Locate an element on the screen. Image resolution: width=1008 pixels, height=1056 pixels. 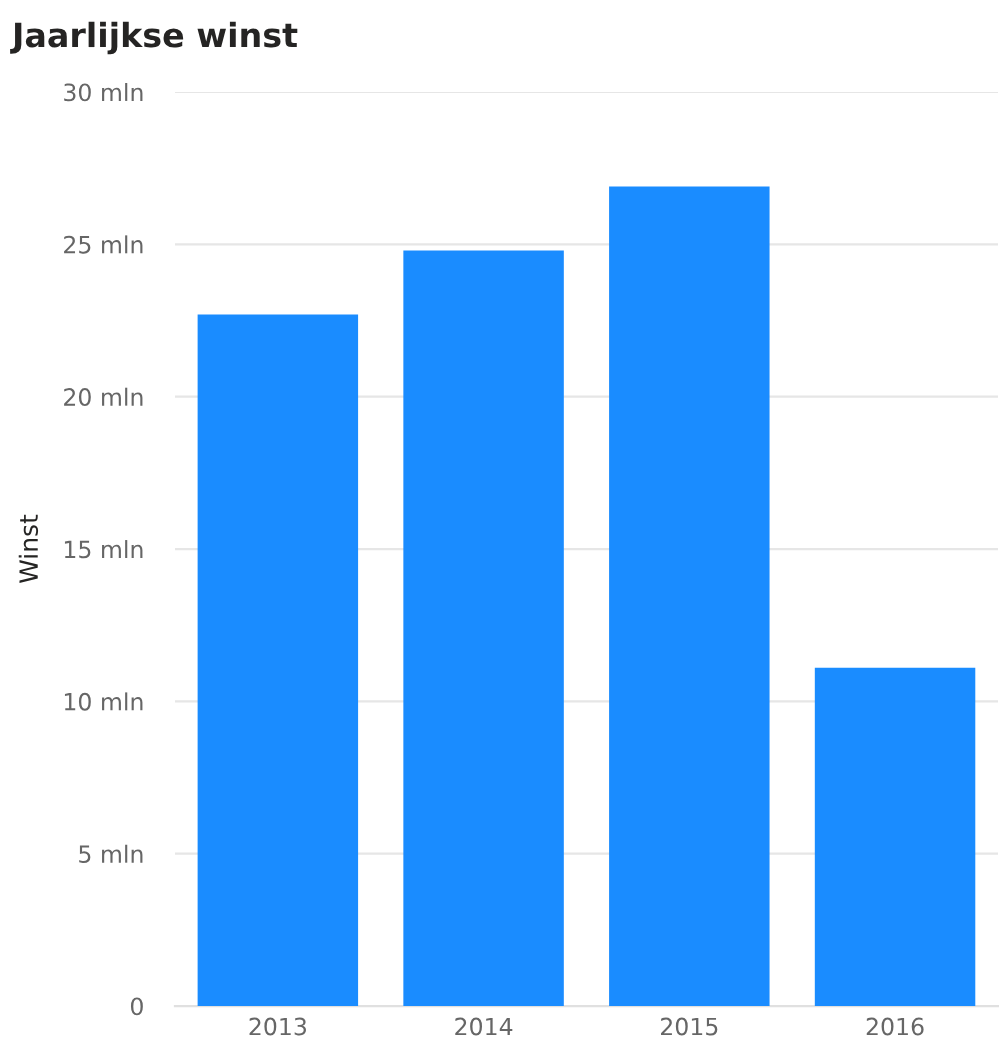
y-axis-title: Winst is located at coordinates (28, 549).